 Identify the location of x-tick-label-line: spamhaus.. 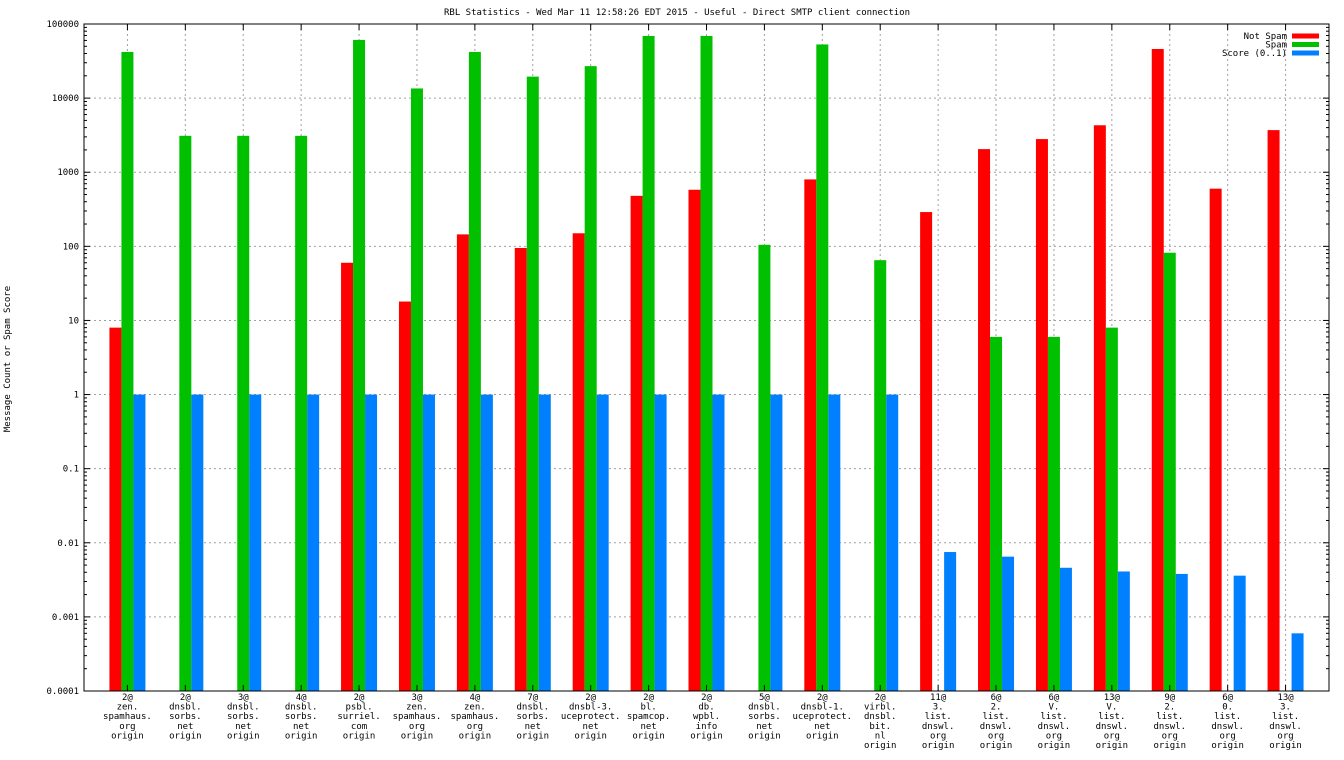
(417, 717).